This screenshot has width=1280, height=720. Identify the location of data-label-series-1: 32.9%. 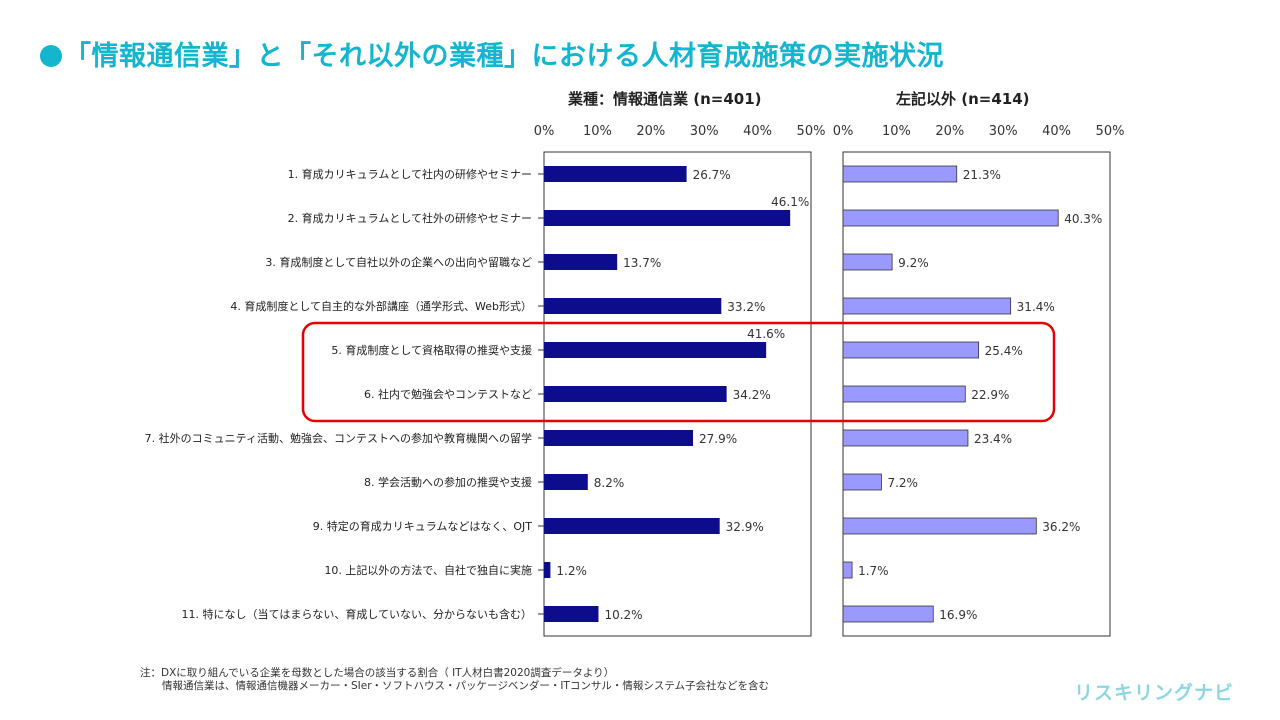
(745, 527).